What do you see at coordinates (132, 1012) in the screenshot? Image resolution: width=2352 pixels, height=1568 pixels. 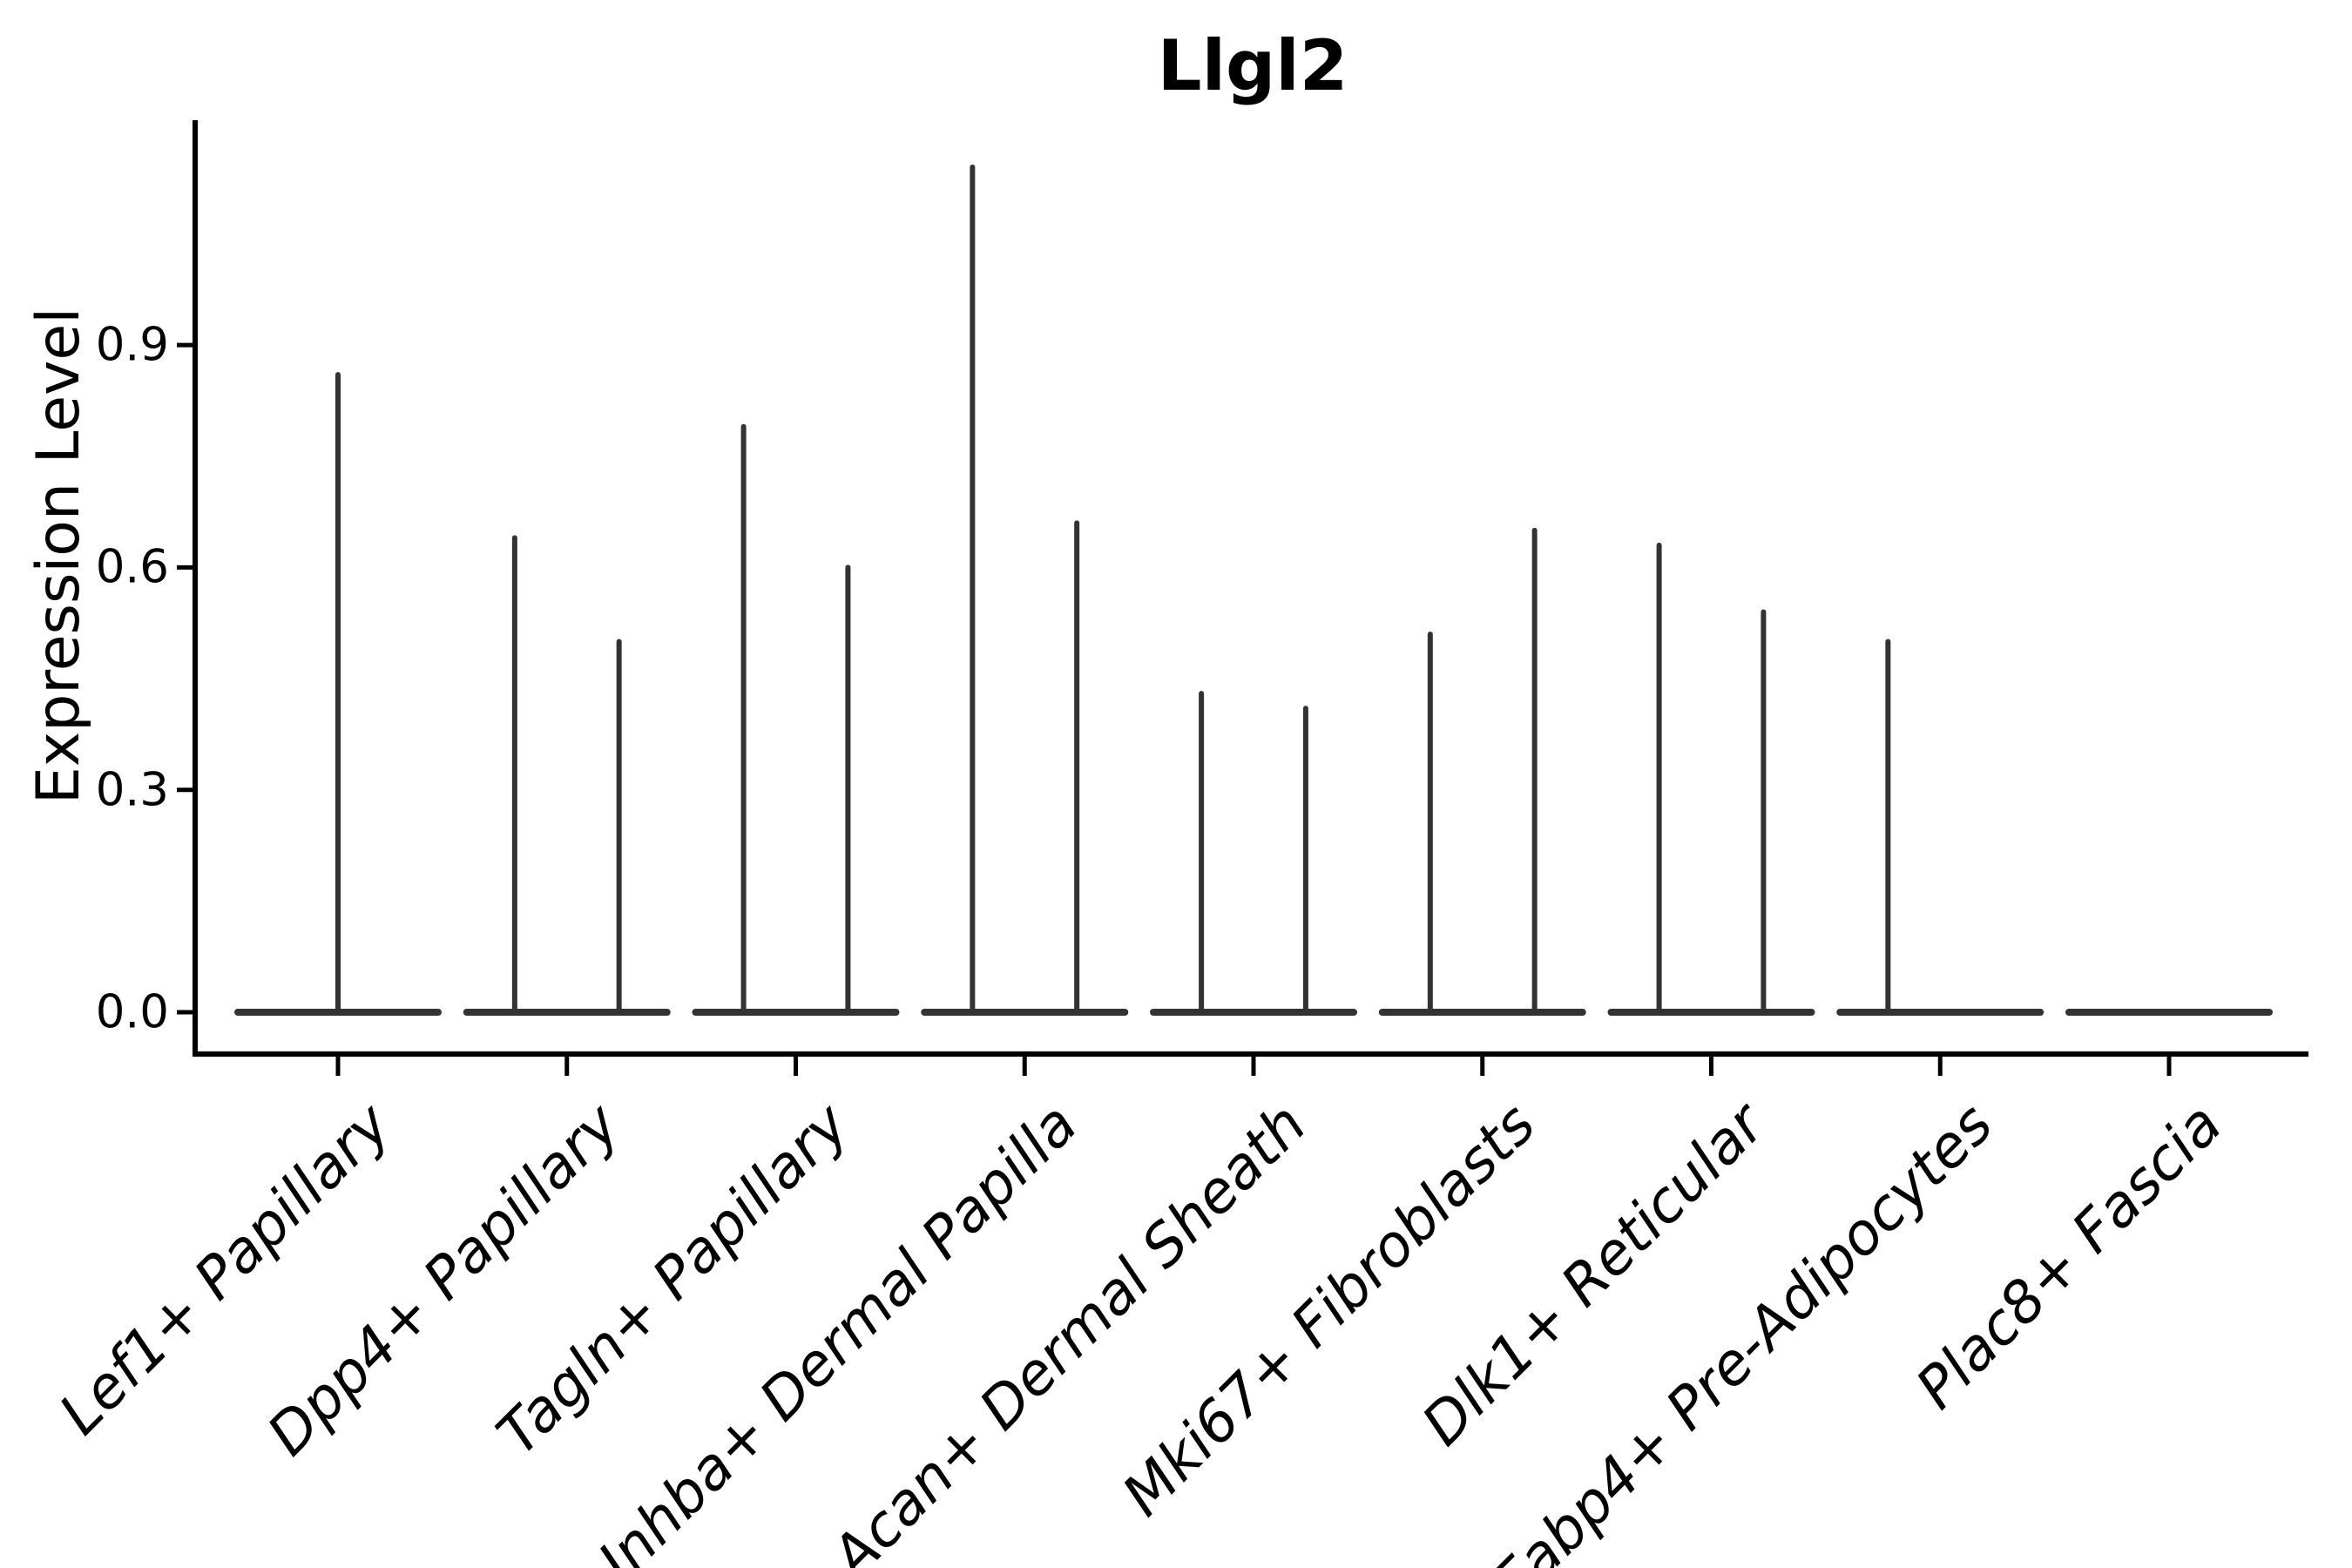 I see `y-tick-label: 0.0` at bounding box center [132, 1012].